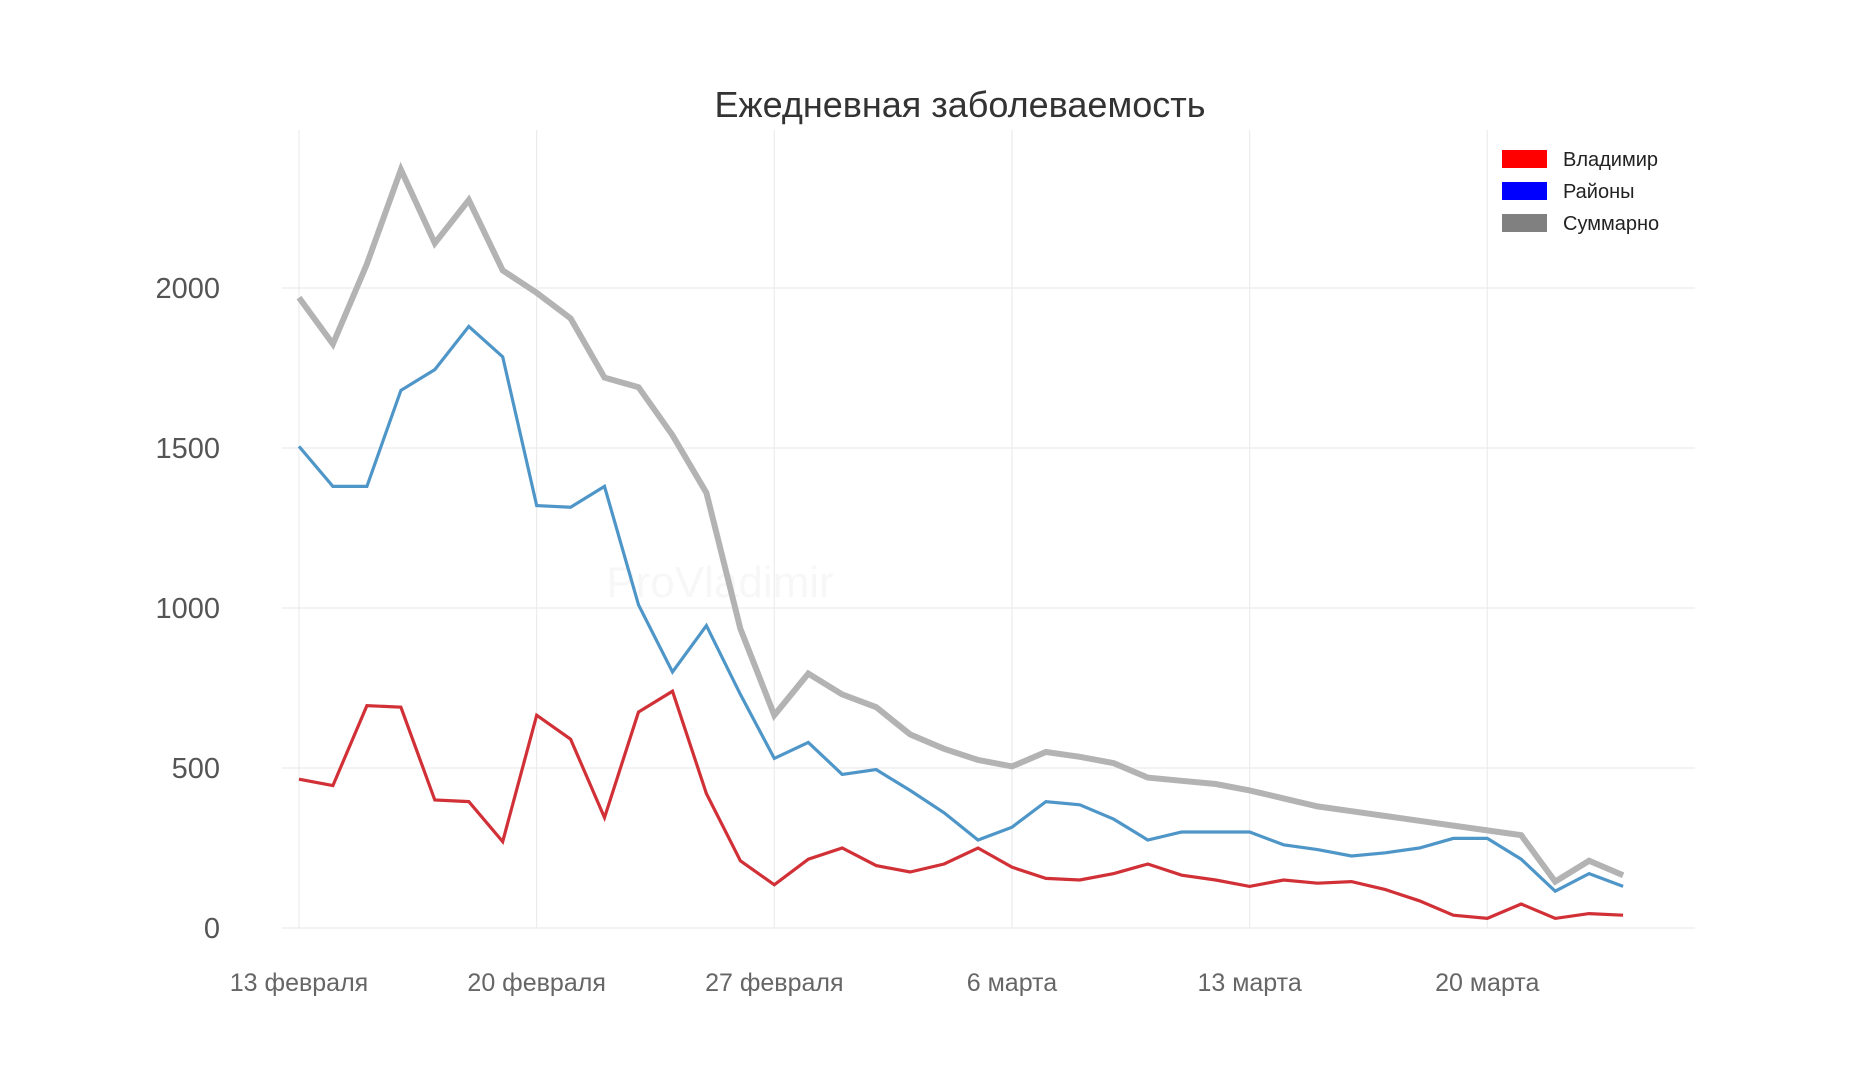  What do you see at coordinates (960, 104) in the screenshot?
I see `chart-title: Ежедневная заболеваемость` at bounding box center [960, 104].